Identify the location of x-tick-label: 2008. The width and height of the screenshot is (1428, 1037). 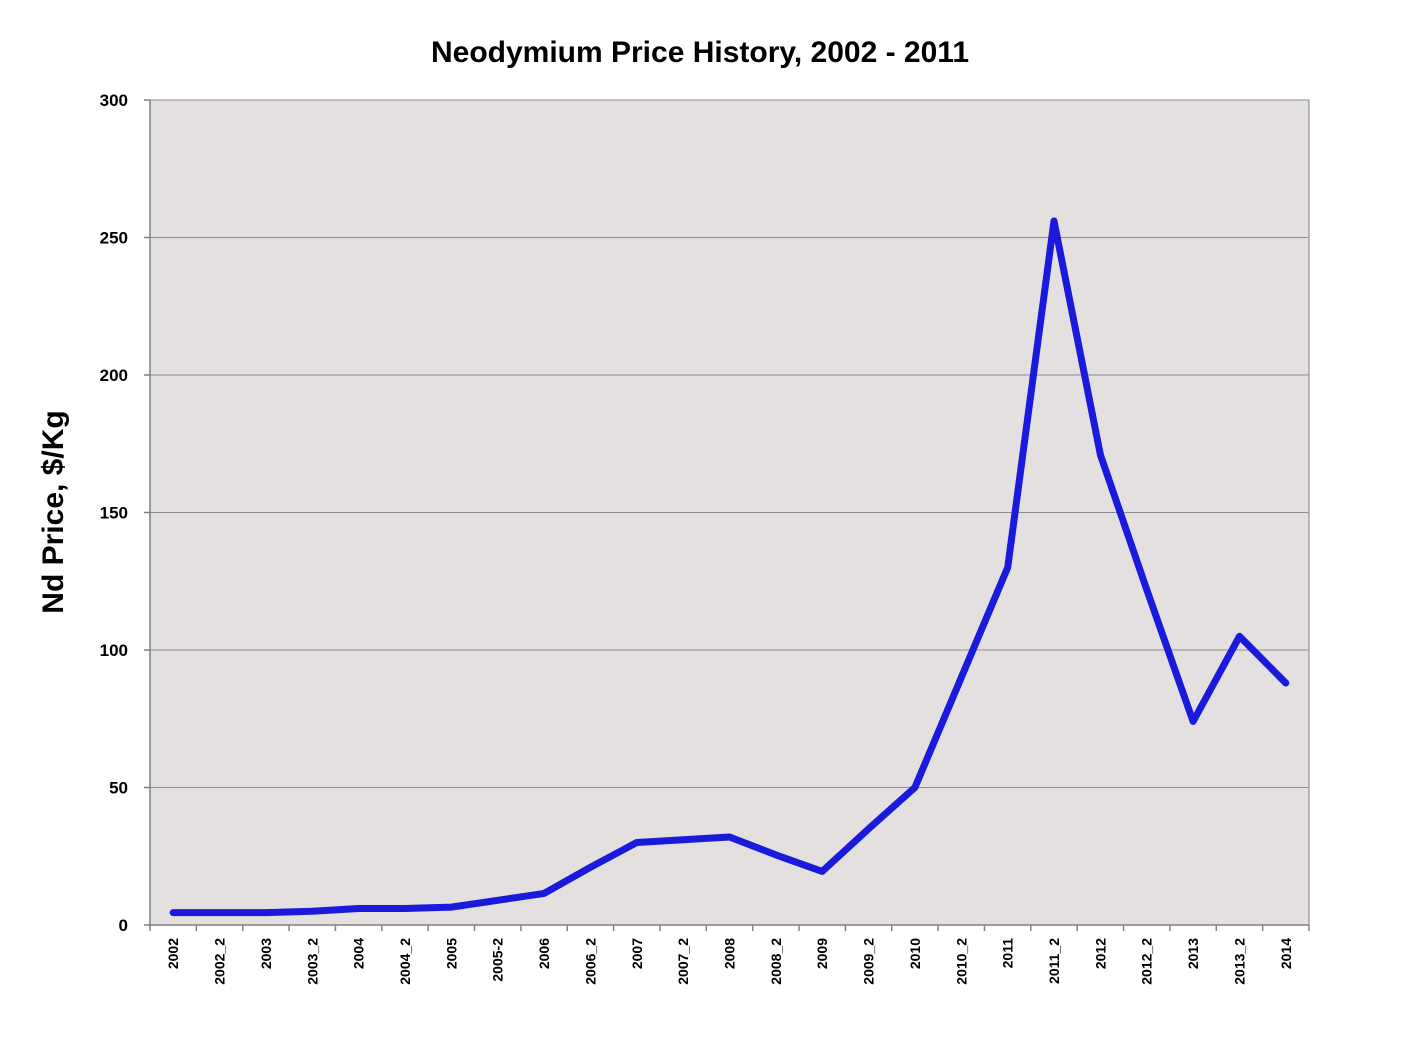
(730, 953).